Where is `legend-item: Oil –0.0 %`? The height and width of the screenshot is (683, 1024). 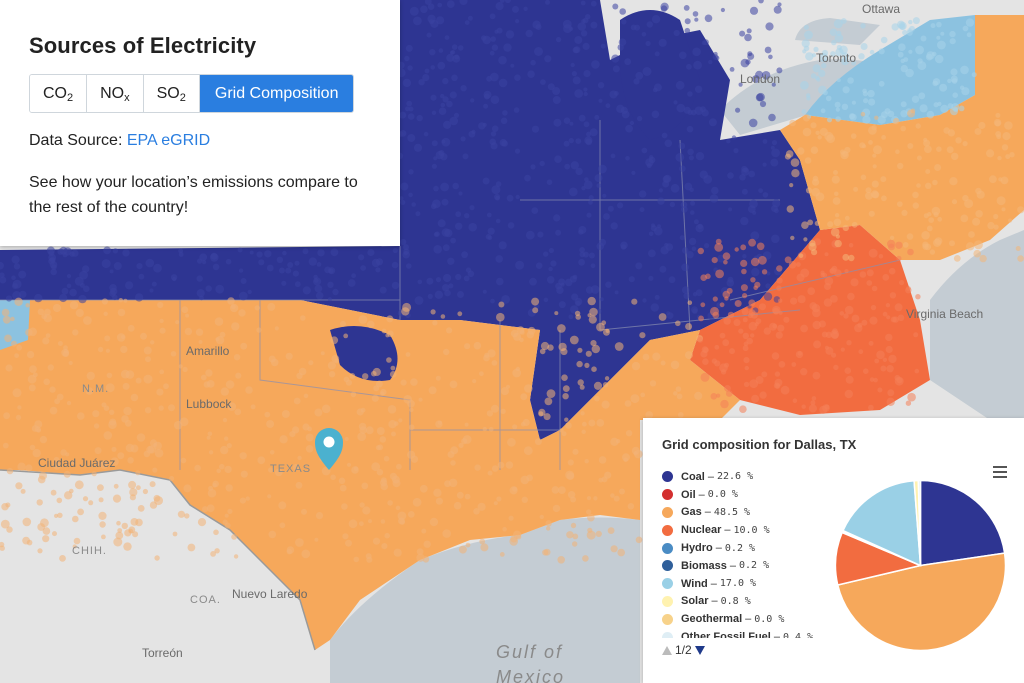
legend-item: Oil –0.0 % is located at coordinates (749, 495).